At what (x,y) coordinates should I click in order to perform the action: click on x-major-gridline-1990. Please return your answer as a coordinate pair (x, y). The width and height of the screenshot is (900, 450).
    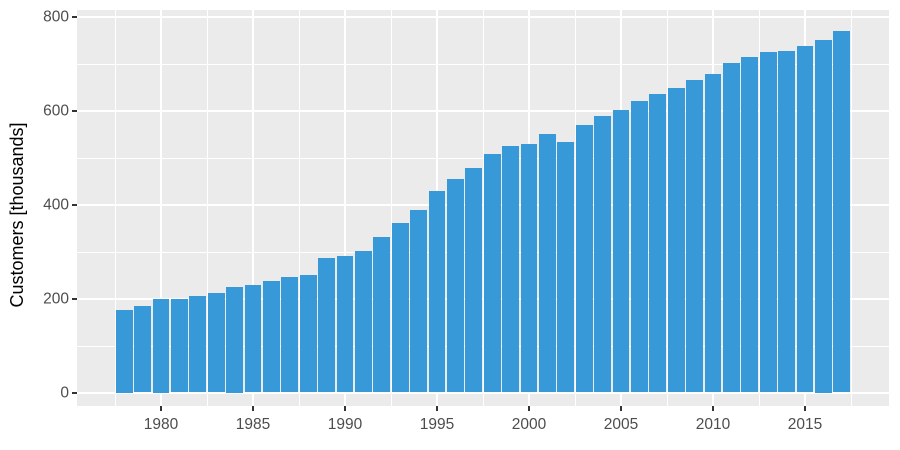
    Looking at the image, I should click on (345, 208).